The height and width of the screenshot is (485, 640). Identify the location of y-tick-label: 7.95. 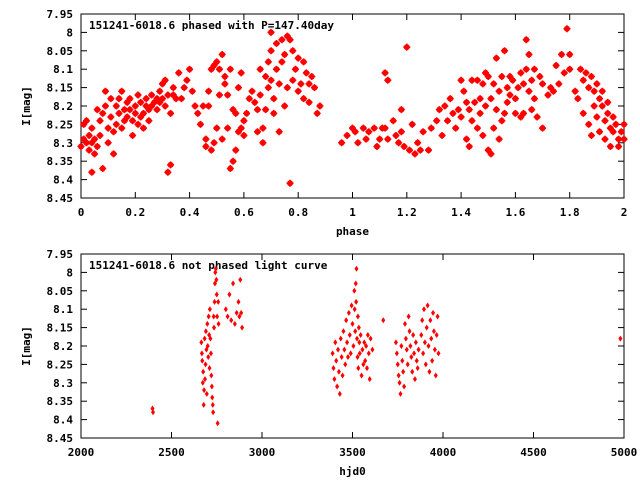
(60, 254).